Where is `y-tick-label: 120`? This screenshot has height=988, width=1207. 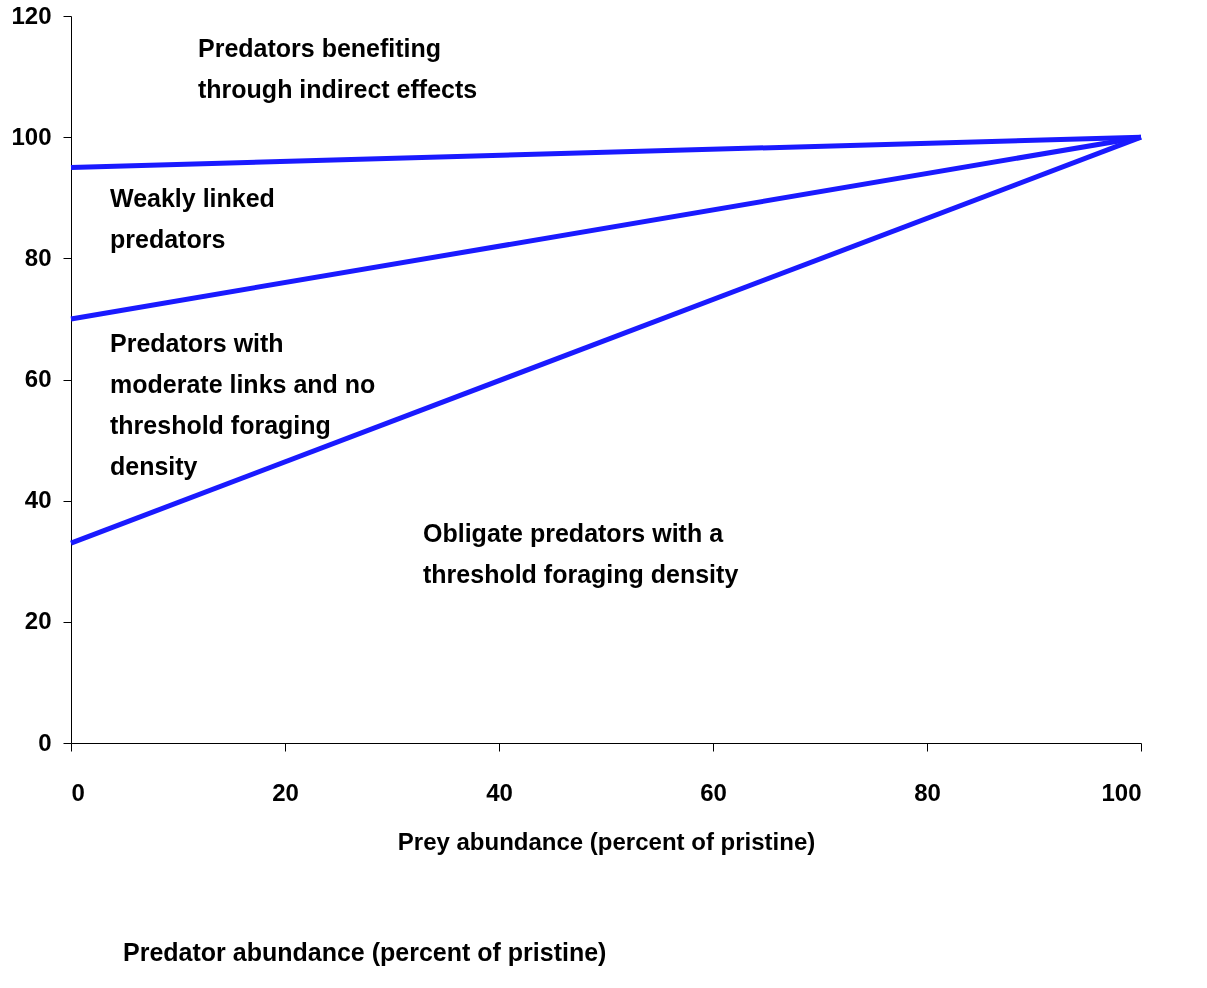 y-tick-label: 120 is located at coordinates (31, 15).